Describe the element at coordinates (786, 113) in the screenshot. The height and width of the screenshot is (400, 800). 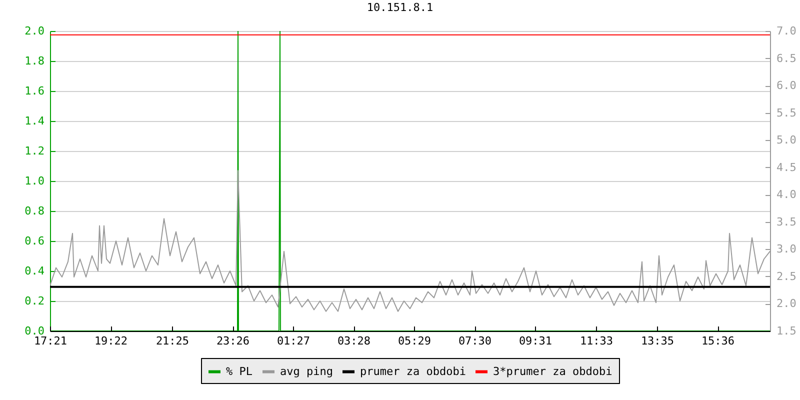
I see `y2-tick-label: 5.5` at that location.